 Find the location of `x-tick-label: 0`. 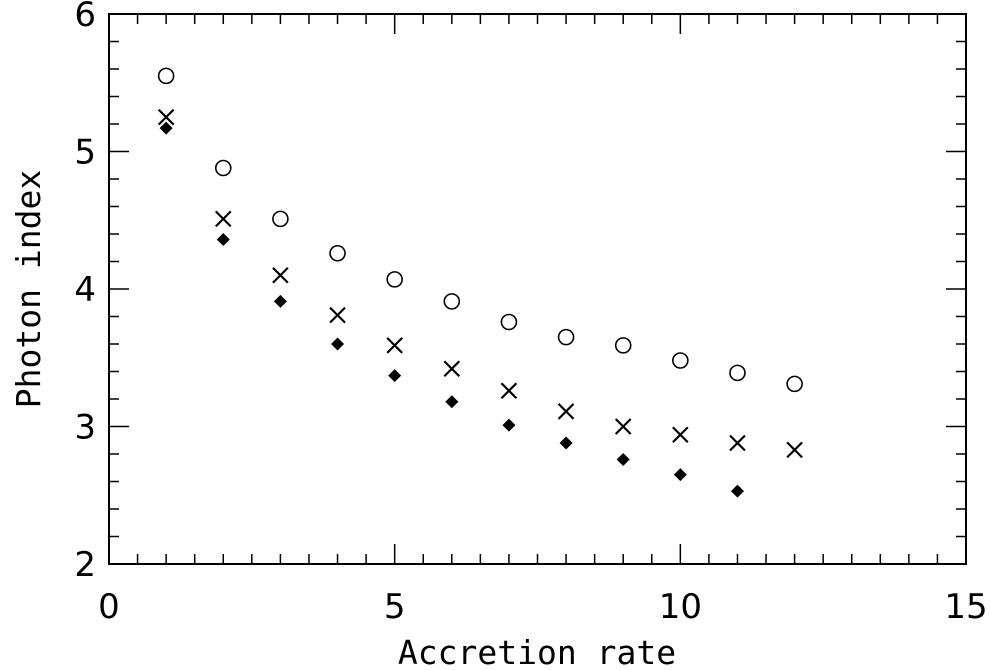

x-tick-label: 0 is located at coordinates (109, 607).